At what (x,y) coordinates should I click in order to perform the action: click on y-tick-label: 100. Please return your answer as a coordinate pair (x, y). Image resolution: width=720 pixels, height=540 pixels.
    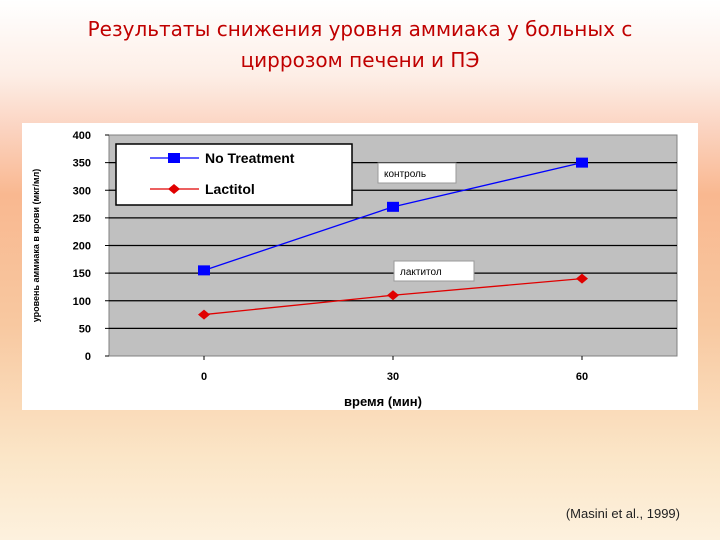
    Looking at the image, I should click on (82, 302).